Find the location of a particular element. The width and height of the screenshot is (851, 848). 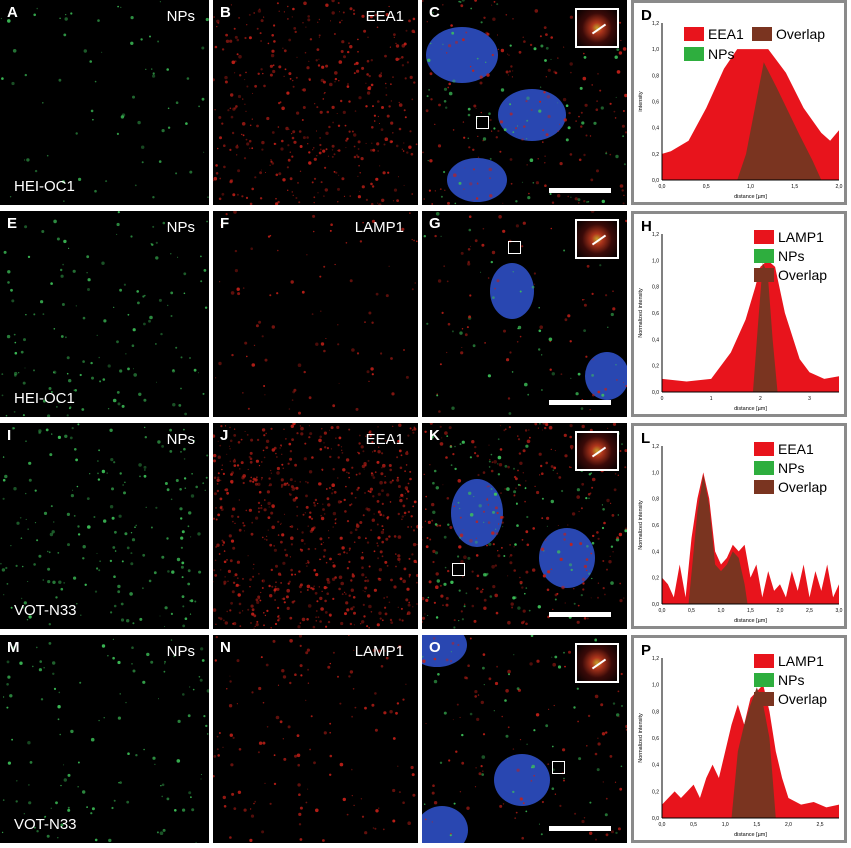

legend-label: LAMP1 is located at coordinates (801, 661).